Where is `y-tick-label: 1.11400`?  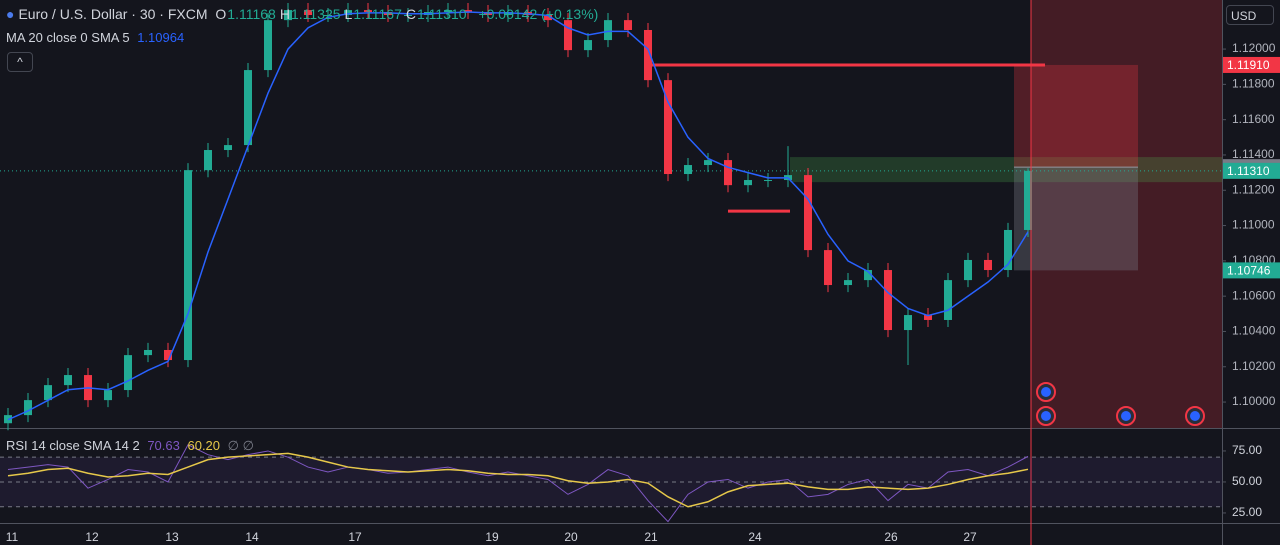
y-tick-label: 1.11400 is located at coordinates (1253, 154).